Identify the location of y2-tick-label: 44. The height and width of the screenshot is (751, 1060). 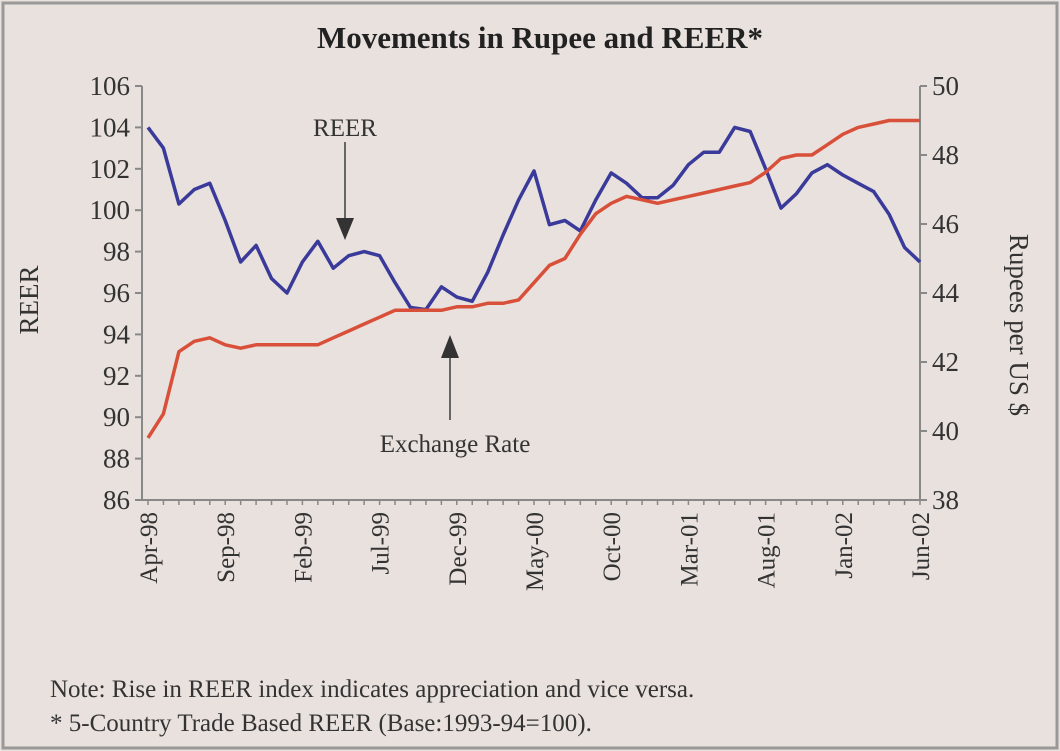
(946, 293).